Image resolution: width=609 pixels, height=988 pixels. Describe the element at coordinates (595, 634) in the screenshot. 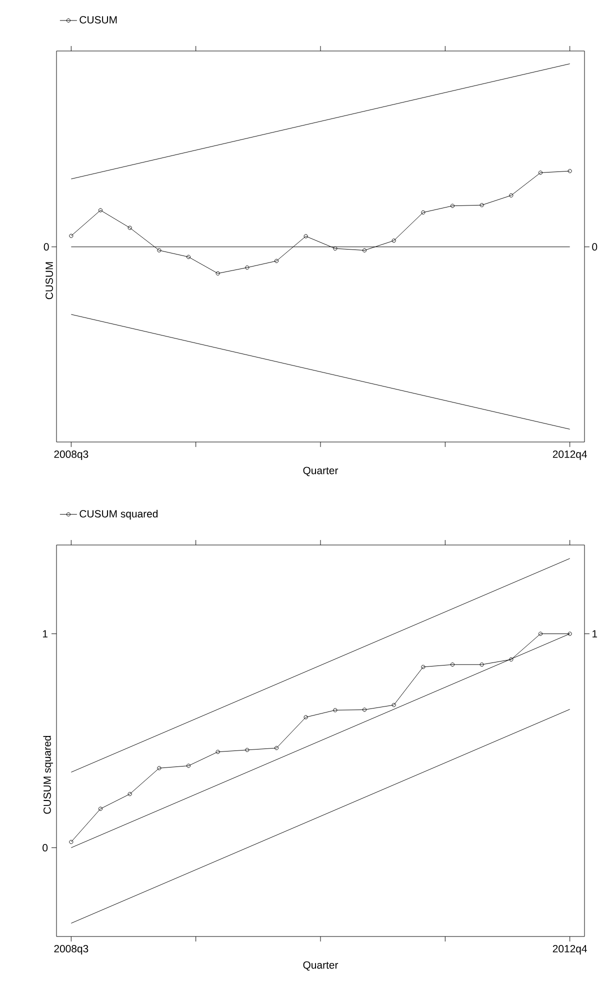

I see `annotation: 1` at that location.